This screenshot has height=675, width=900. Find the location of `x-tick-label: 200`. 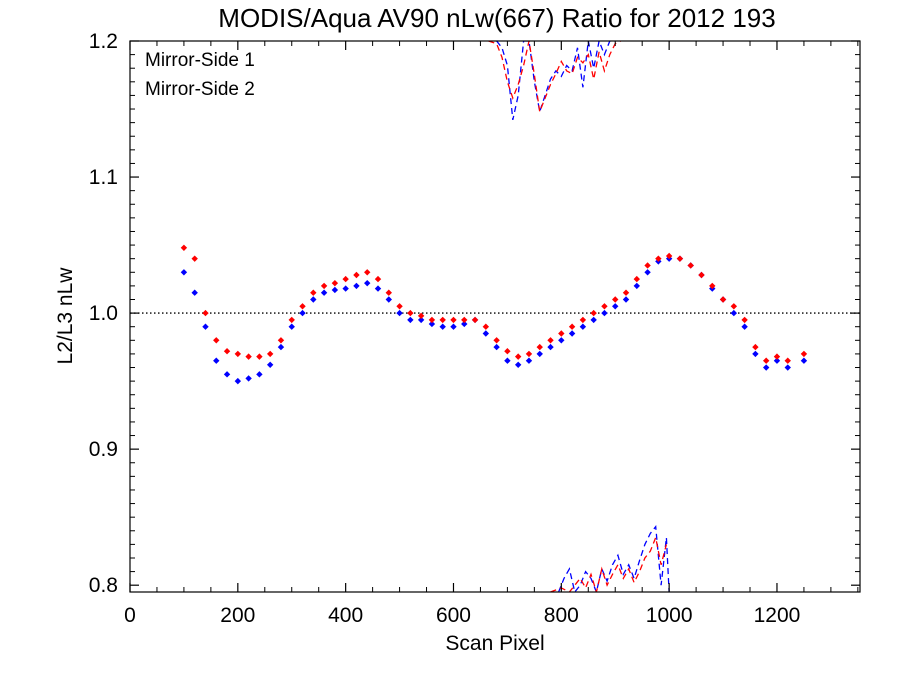

x-tick-label: 200 is located at coordinates (237, 615).